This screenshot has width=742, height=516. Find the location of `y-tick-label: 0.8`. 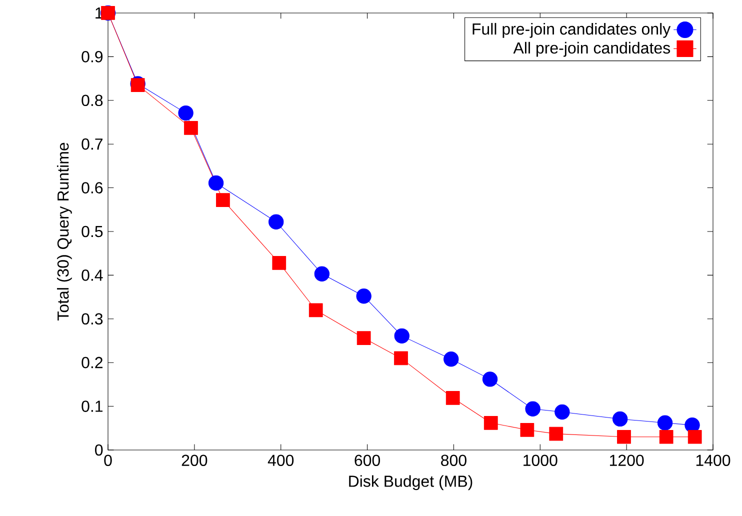

y-tick-label: 0.8 is located at coordinates (92, 100).